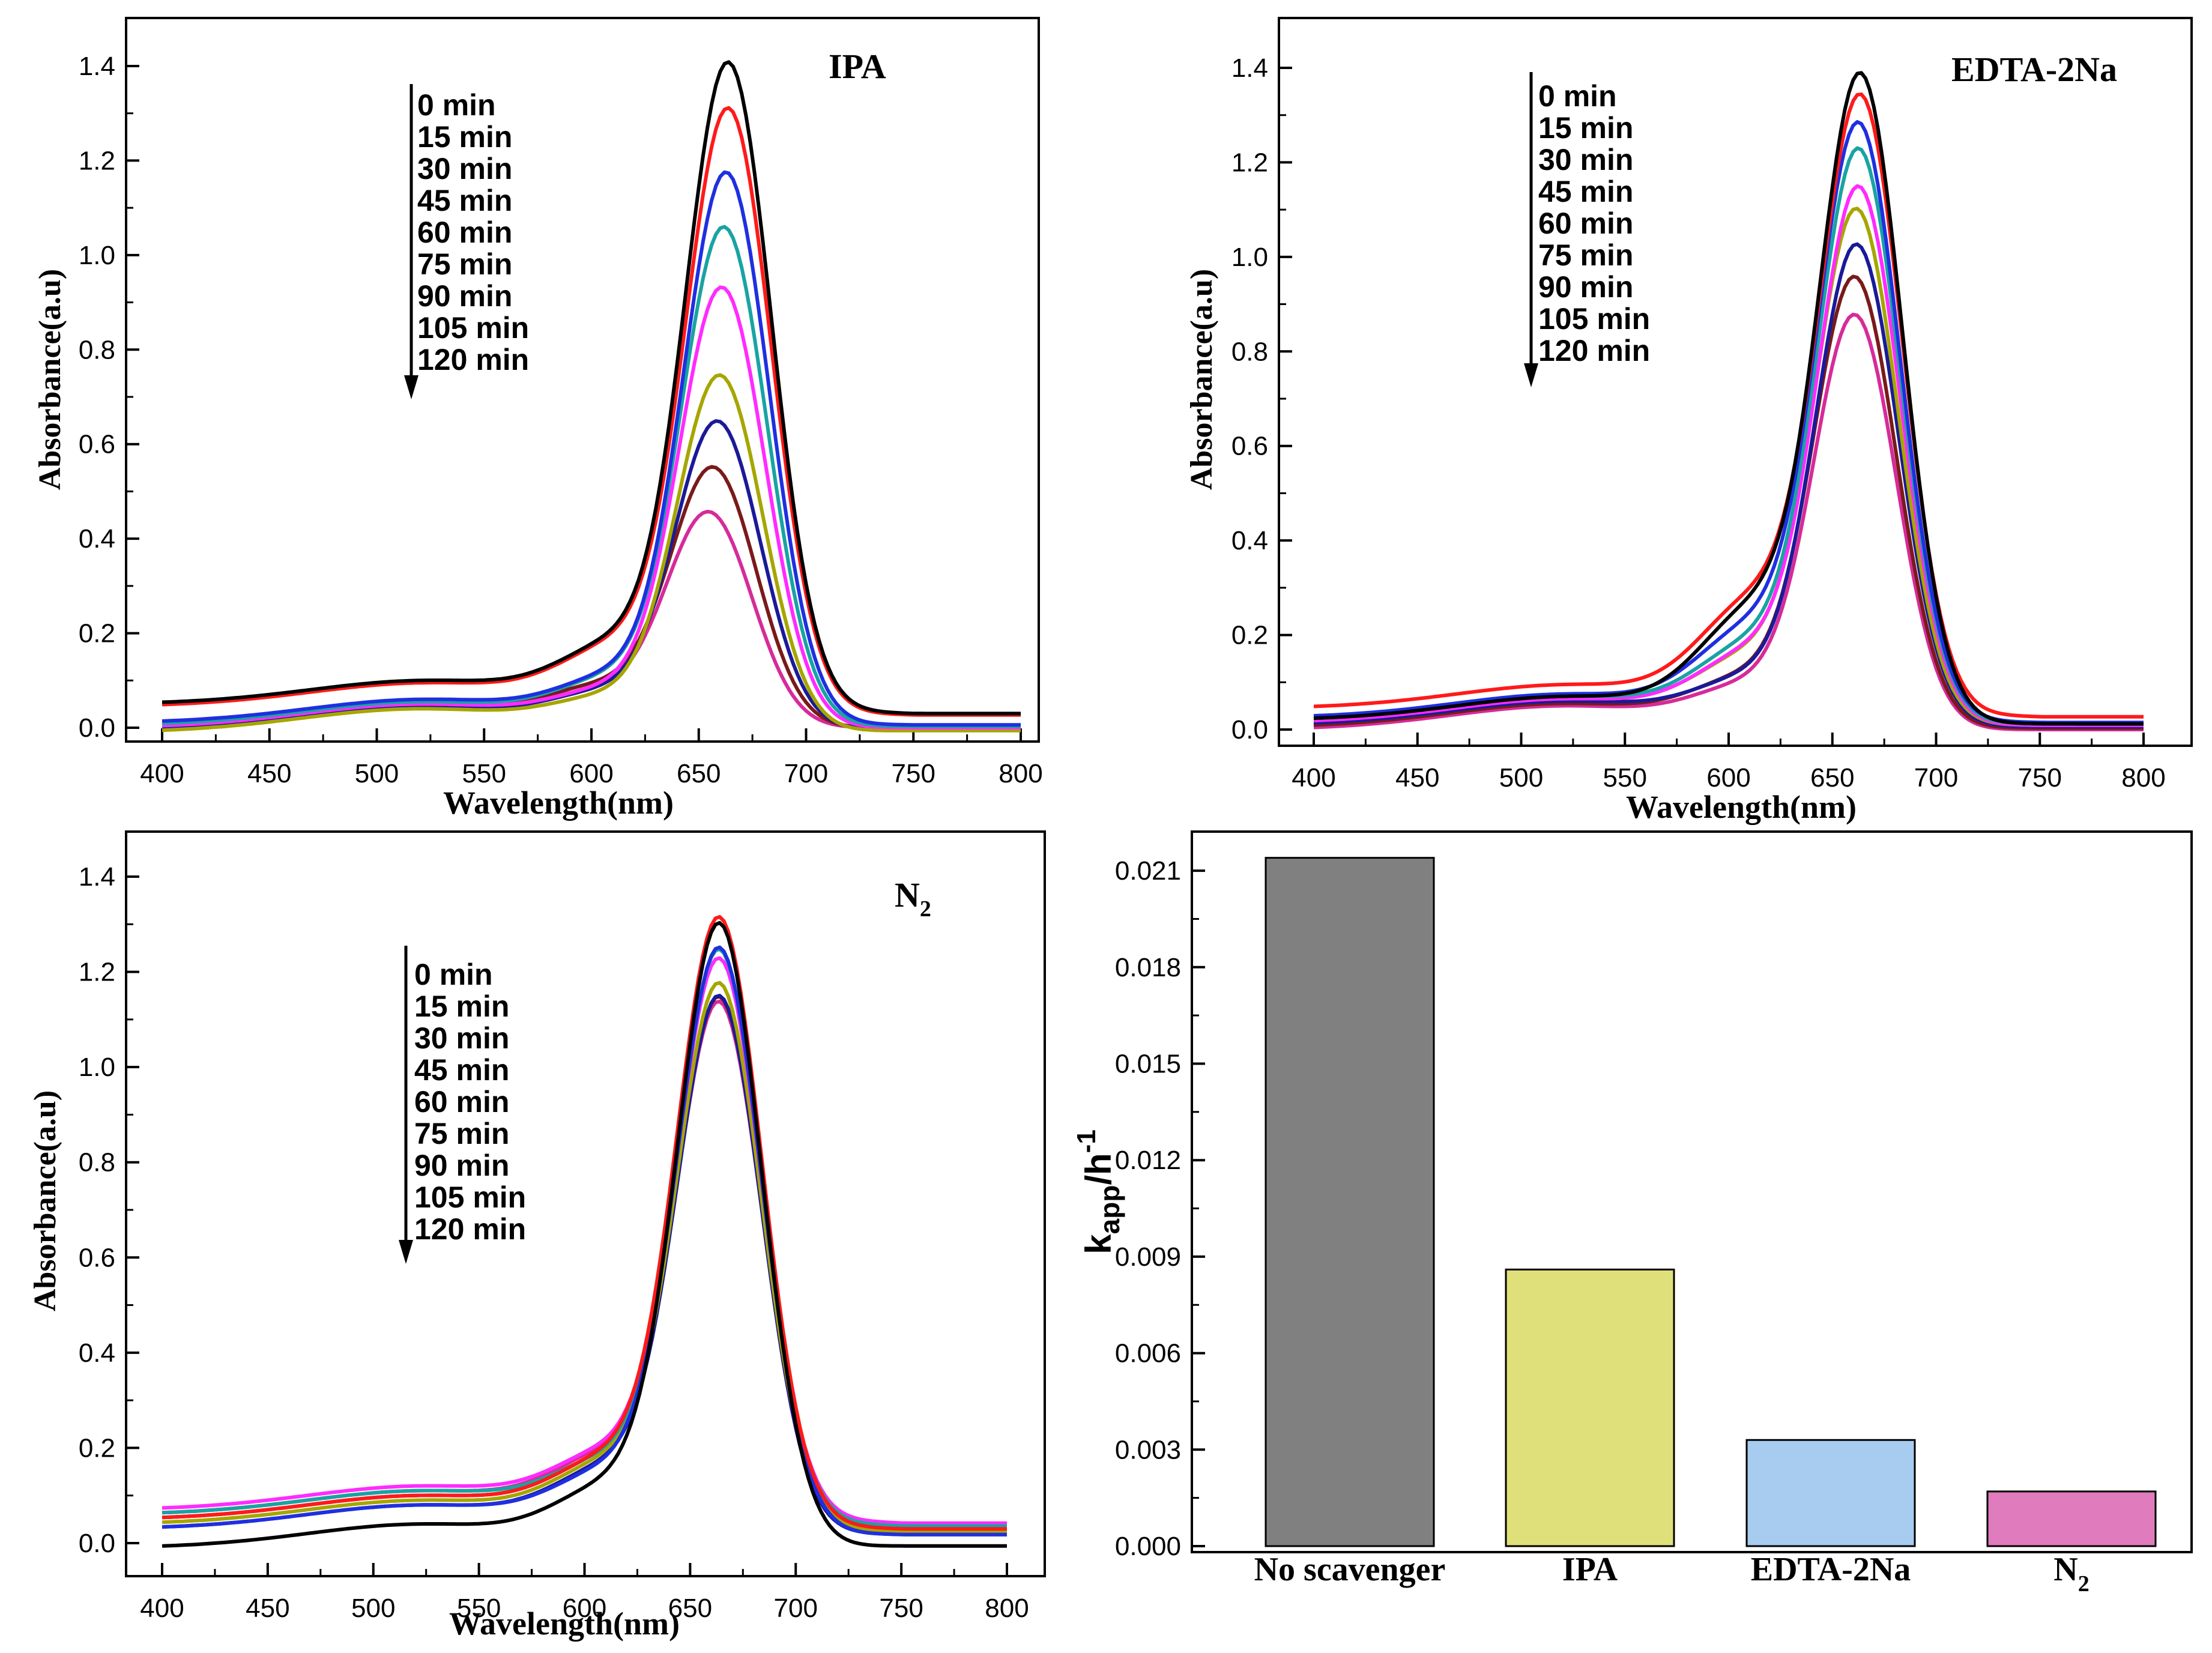  I want to click on panel-title: EDTA-2Na, so click(2034, 69).